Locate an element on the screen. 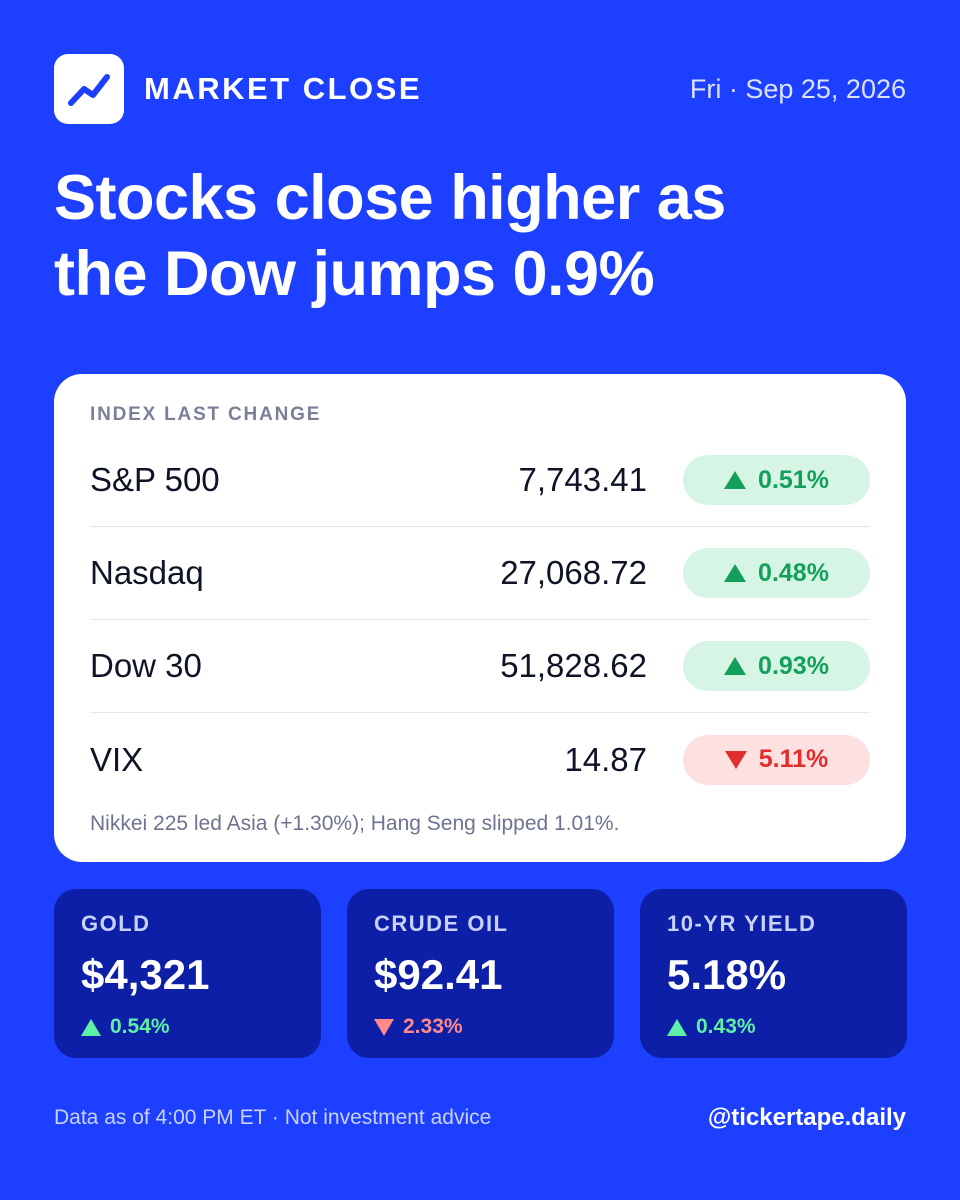 The height and width of the screenshot is (1200, 960). change-value: 0.51% is located at coordinates (793, 479).